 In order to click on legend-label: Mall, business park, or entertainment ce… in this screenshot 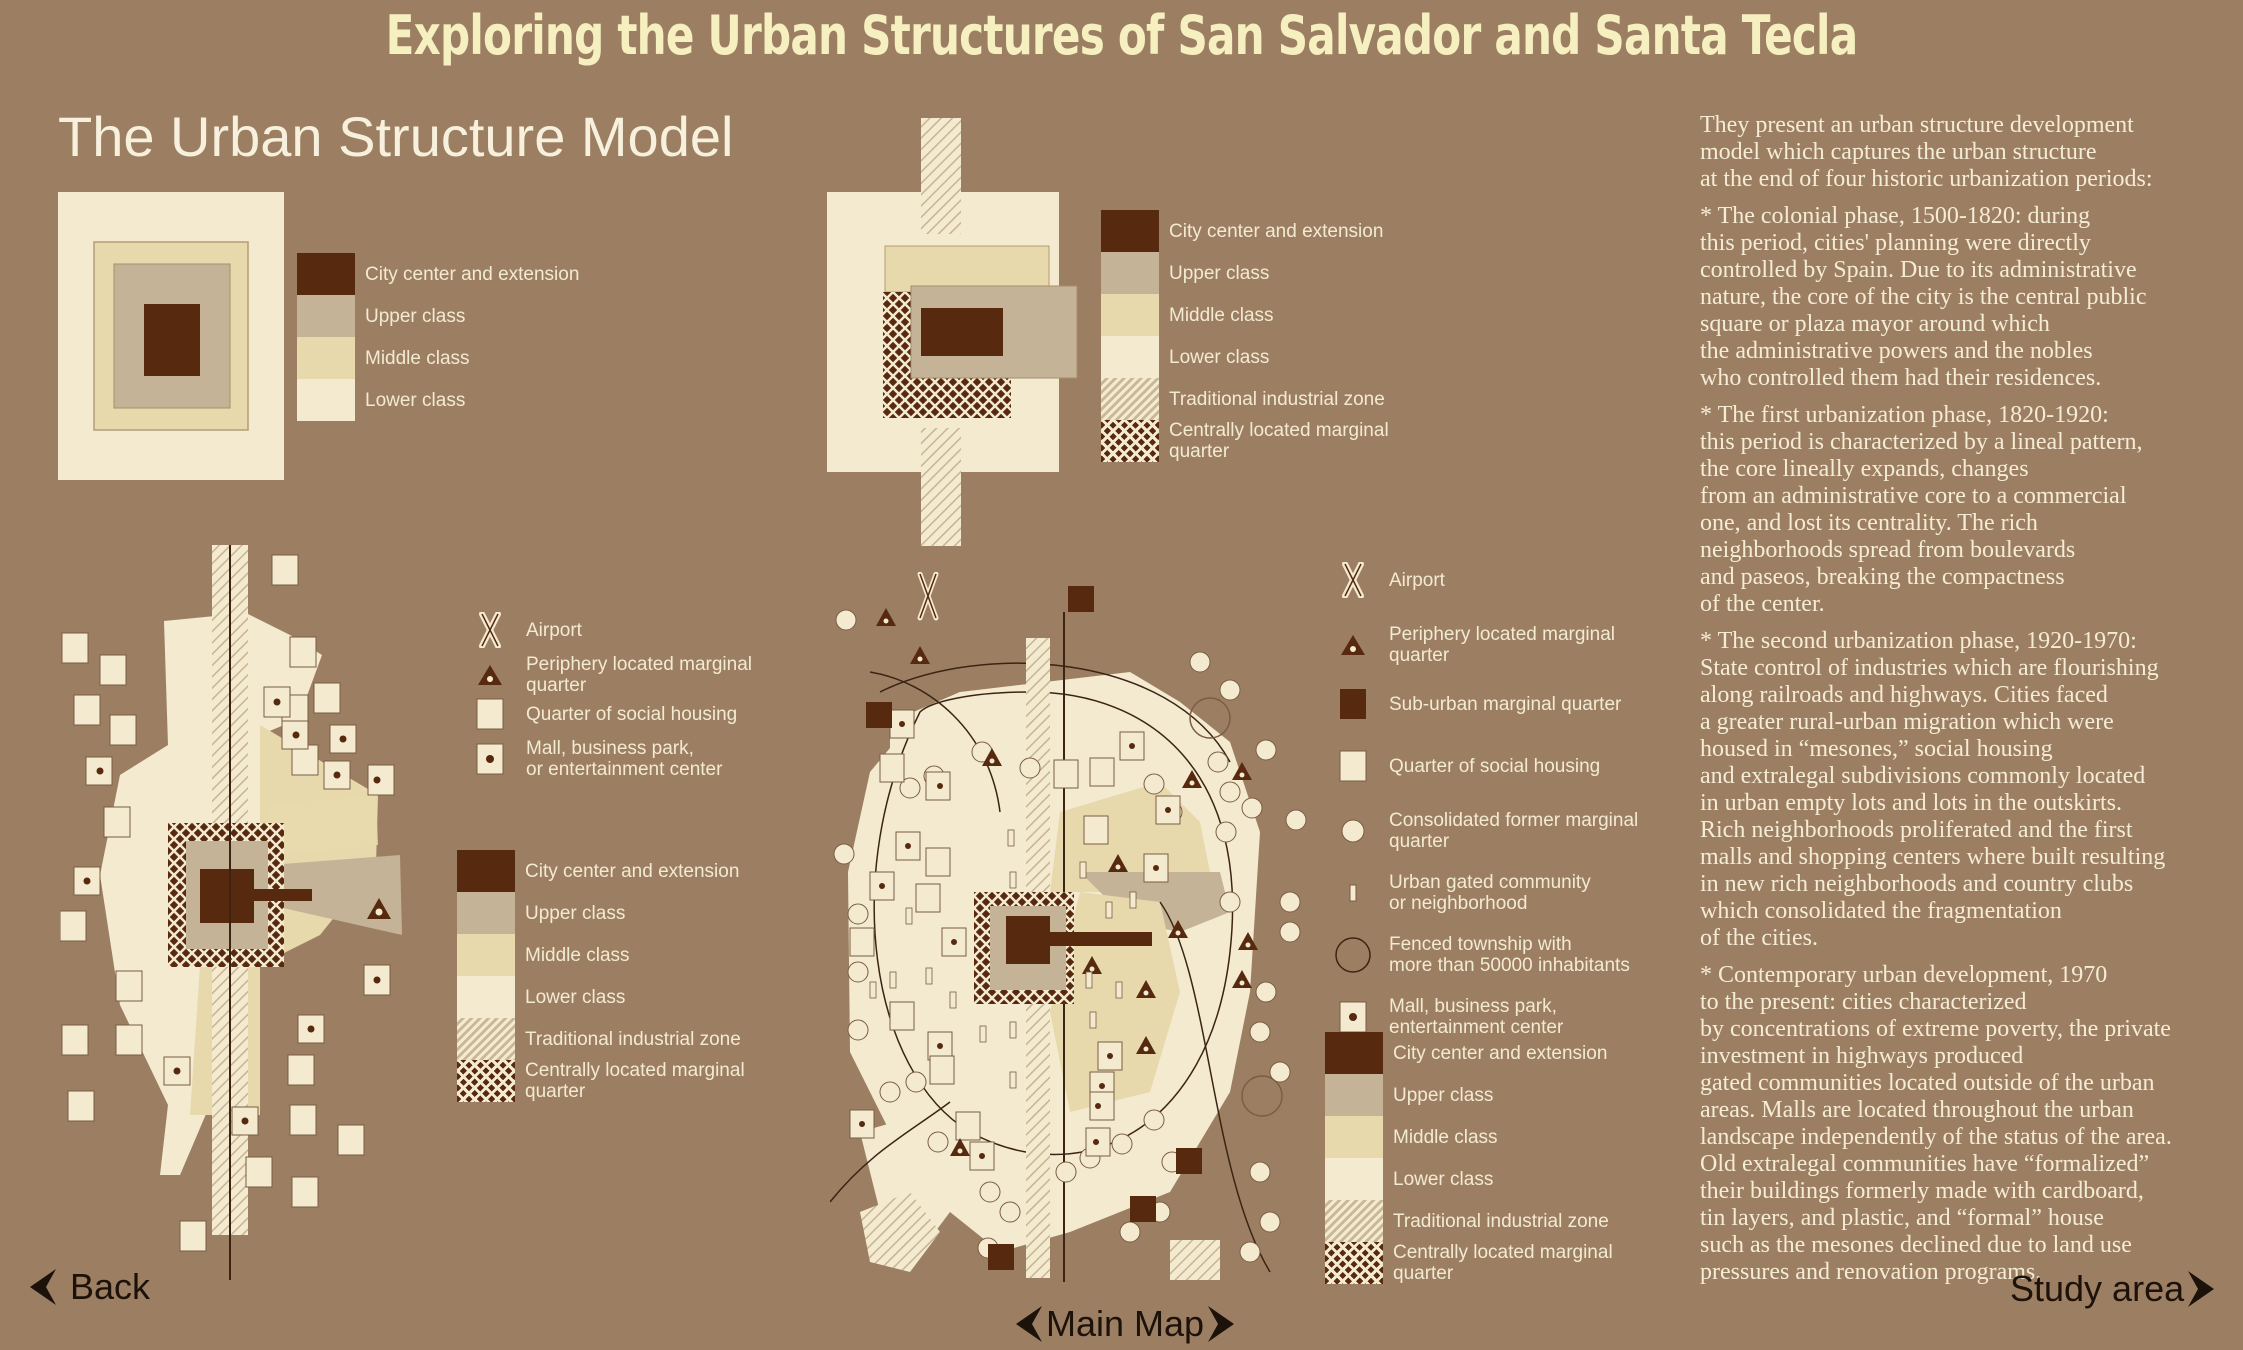, I will do `click(624, 759)`.